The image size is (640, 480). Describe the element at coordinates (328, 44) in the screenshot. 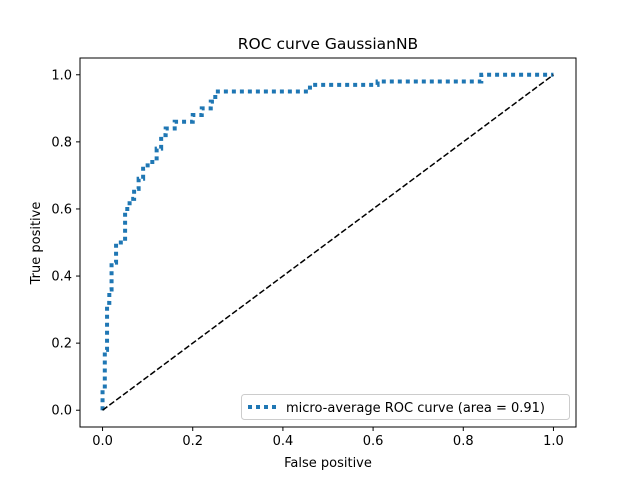

I see `chart-title: ROC curve GaussianNB` at that location.